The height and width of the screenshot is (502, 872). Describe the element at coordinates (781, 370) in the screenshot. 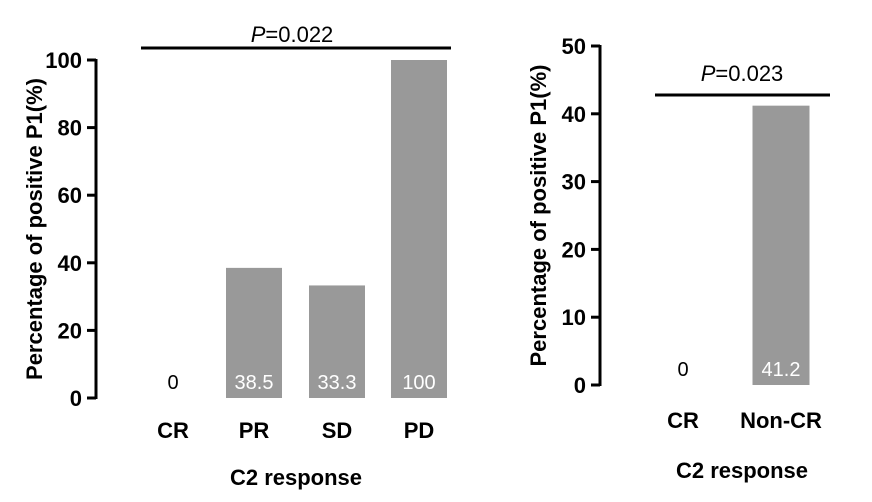

I see `data-label: 41.2` at that location.